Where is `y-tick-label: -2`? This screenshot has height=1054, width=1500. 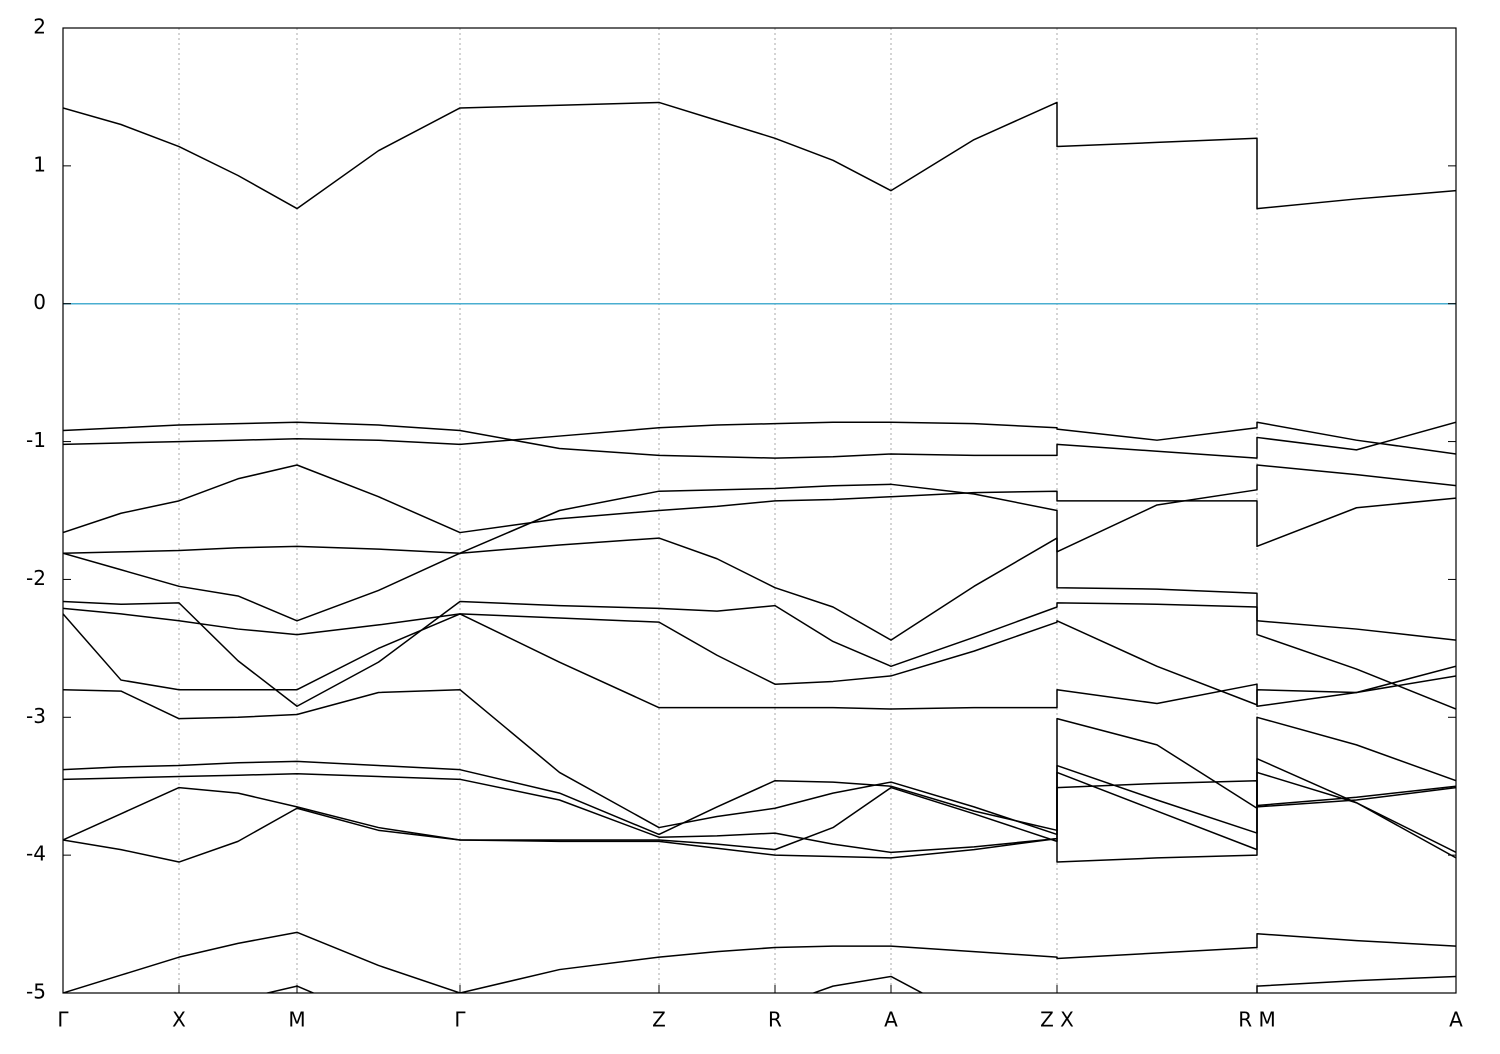
y-tick-label: -2 is located at coordinates (36, 578).